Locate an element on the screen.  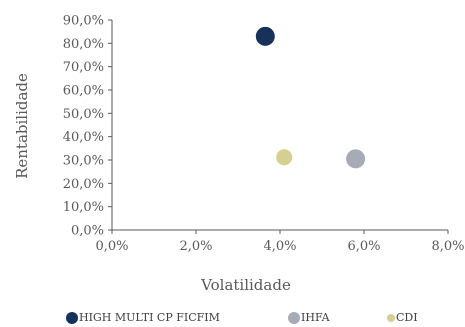
legend: HIGH MULTI CP FICFIM IHFA CDI is located at coordinates (232, 319).